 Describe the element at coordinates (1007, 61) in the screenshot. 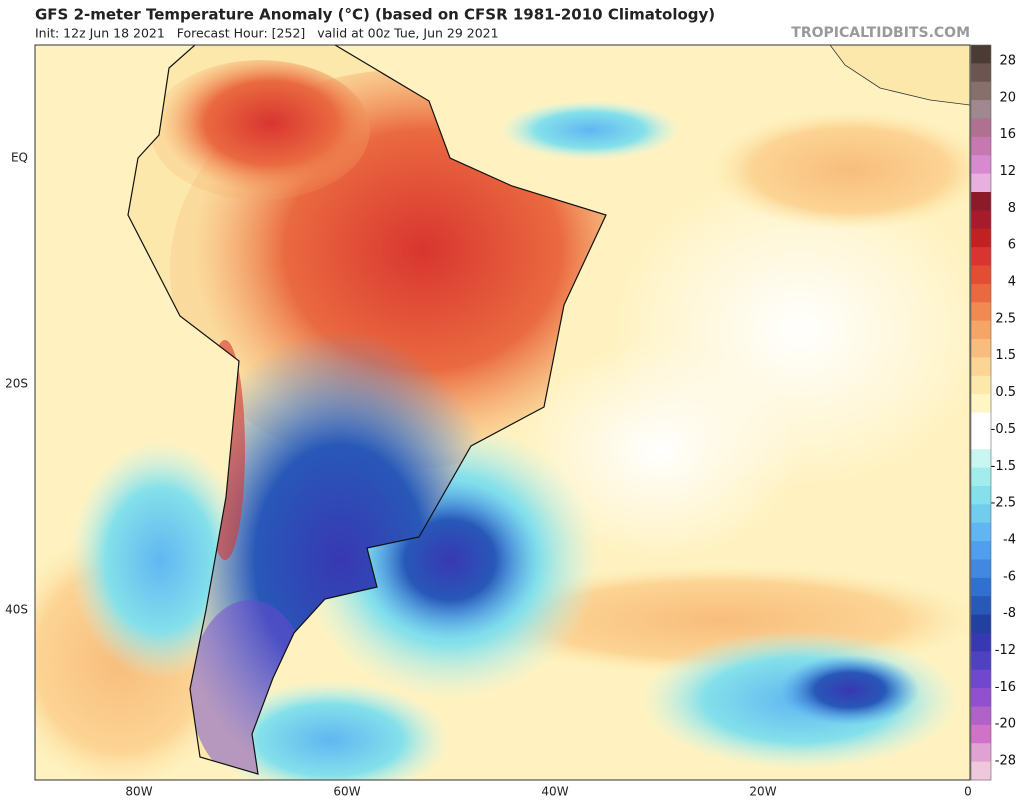

I see `colorbar-label: 28` at that location.